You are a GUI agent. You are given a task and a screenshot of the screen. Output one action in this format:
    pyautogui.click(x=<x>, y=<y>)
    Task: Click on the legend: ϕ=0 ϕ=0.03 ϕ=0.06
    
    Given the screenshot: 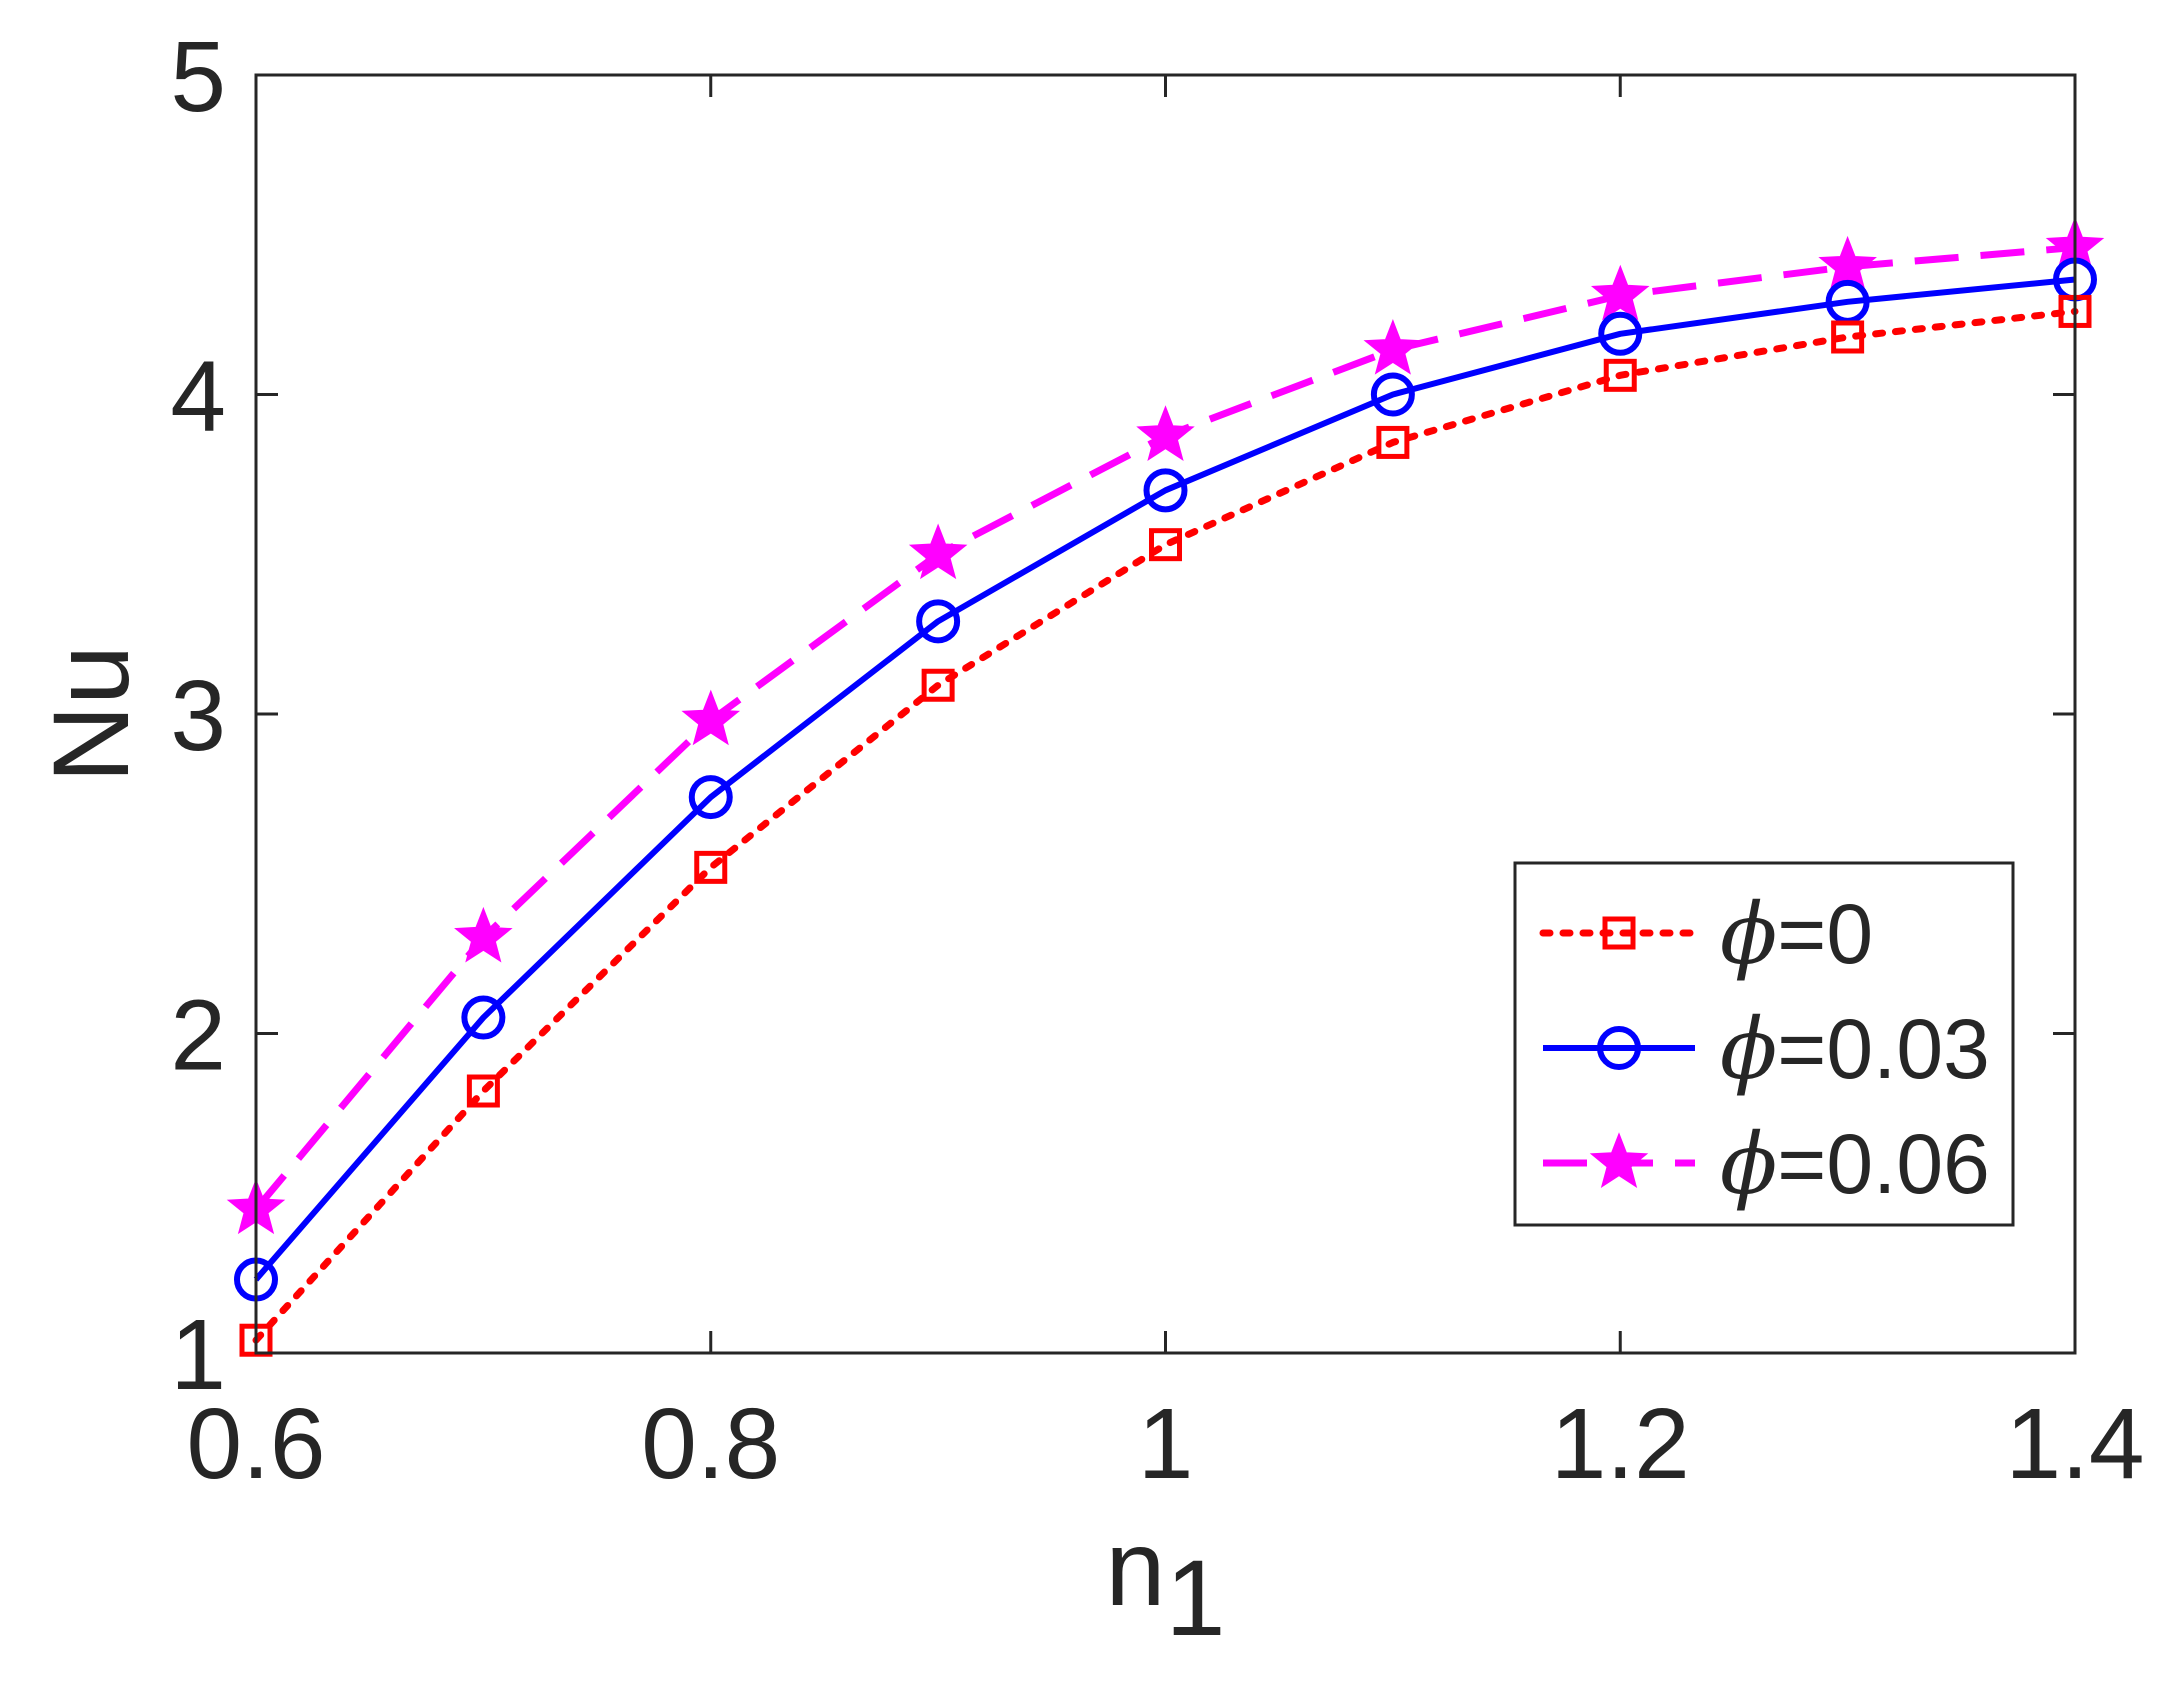 What is the action you would take?
    pyautogui.click(x=1764, y=1044)
    